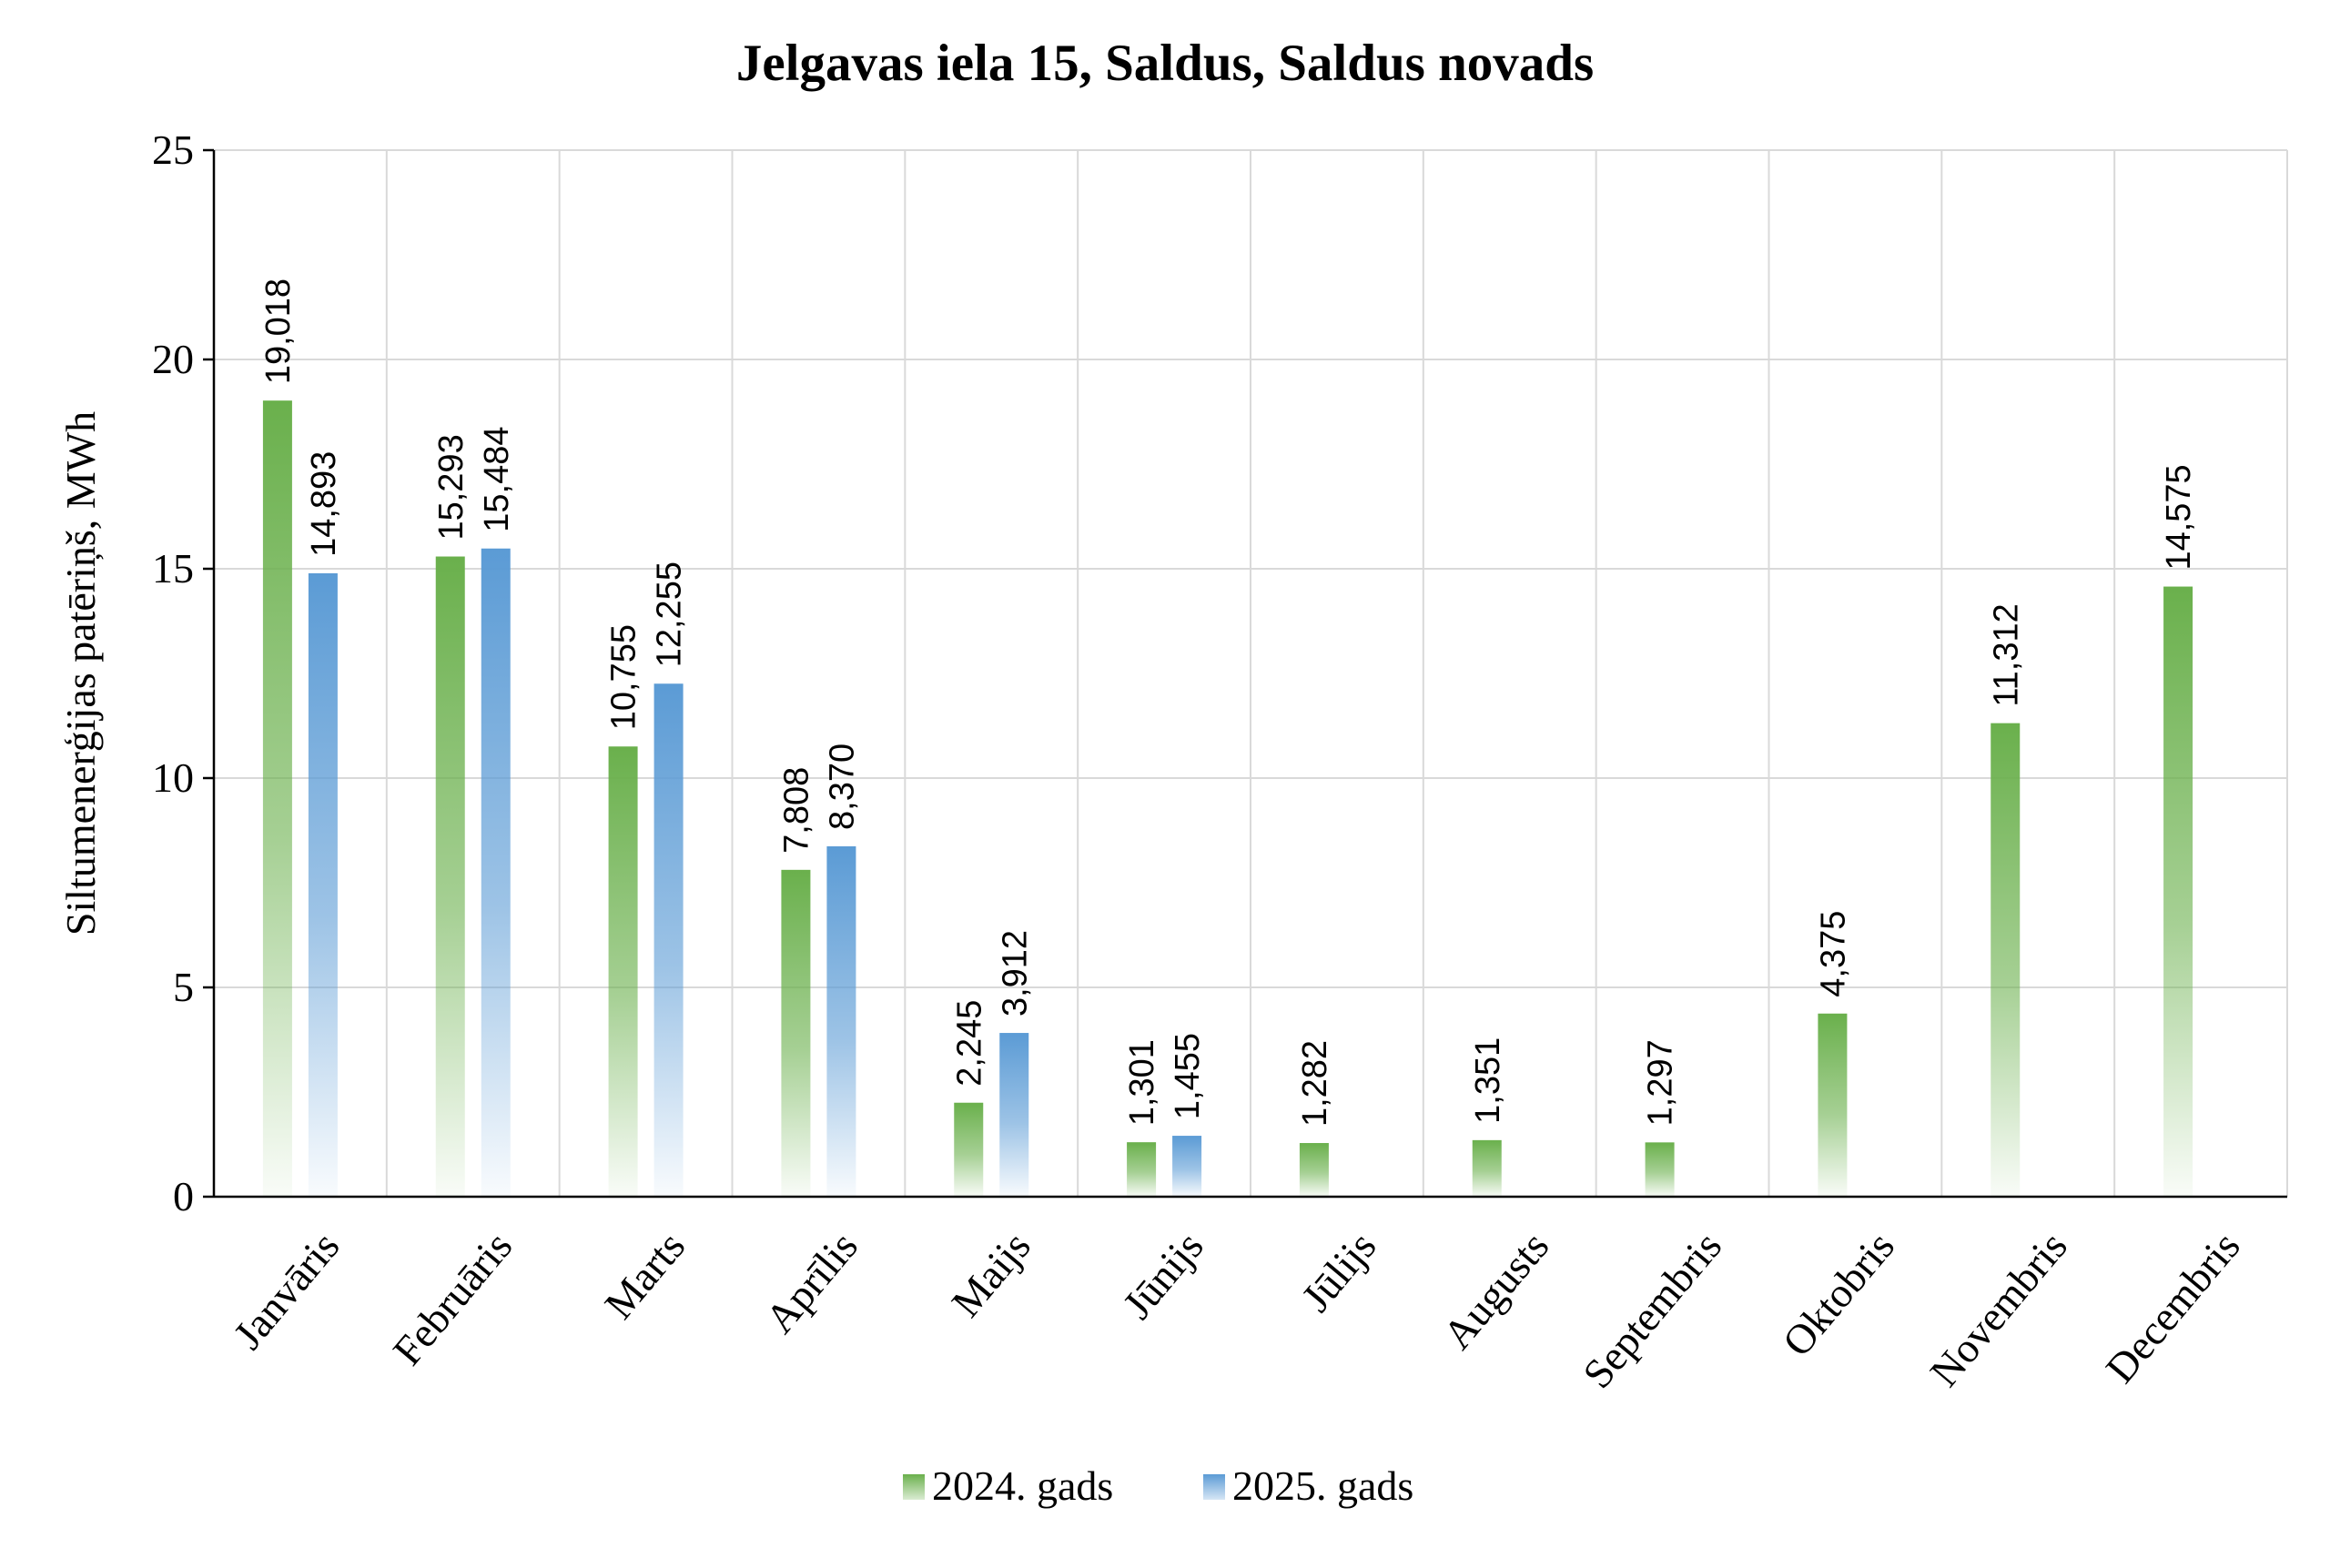 The height and width of the screenshot is (1568, 2330). Describe the element at coordinates (278, 331) in the screenshot. I see `data-label: 19,018` at that location.